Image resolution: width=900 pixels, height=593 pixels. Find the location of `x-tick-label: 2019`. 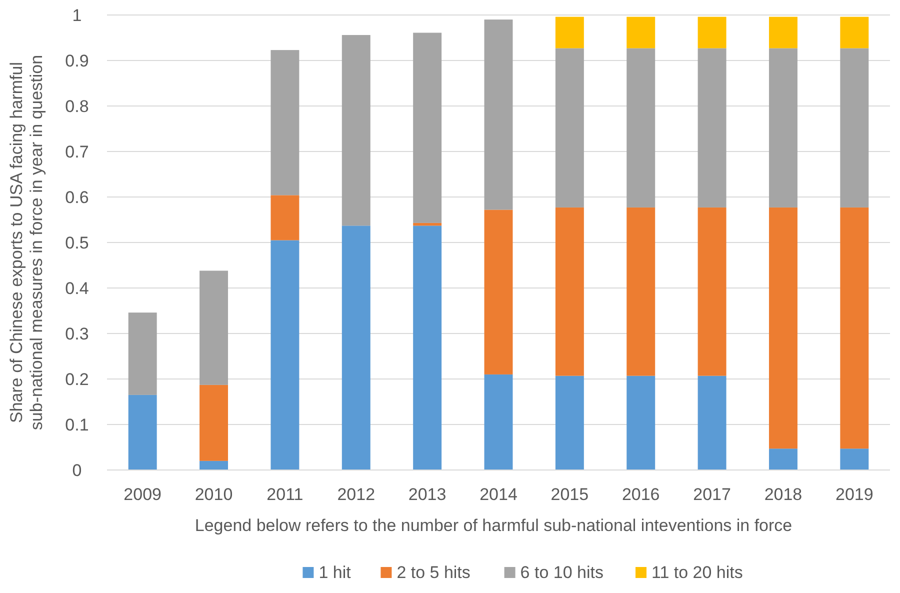

x-tick-label: 2019 is located at coordinates (854, 494).